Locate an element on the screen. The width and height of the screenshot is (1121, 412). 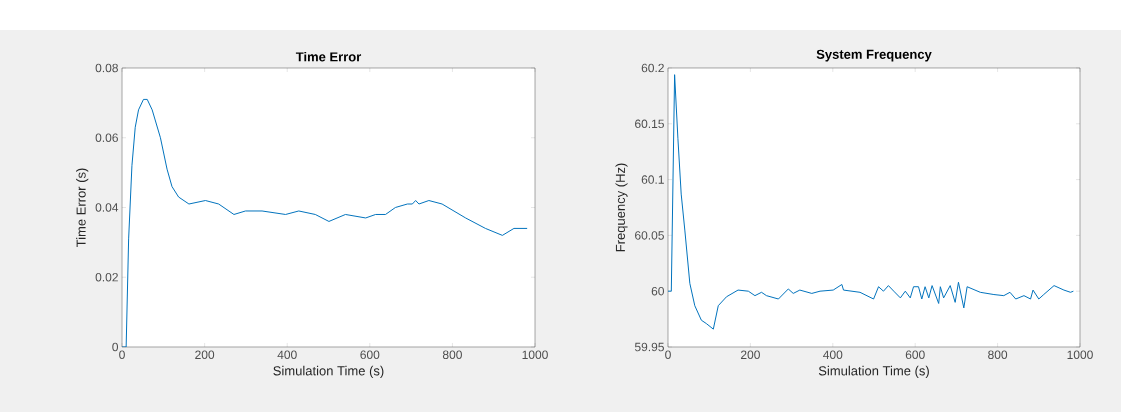
y-axis-title: Time Error (s) is located at coordinates (82, 208).